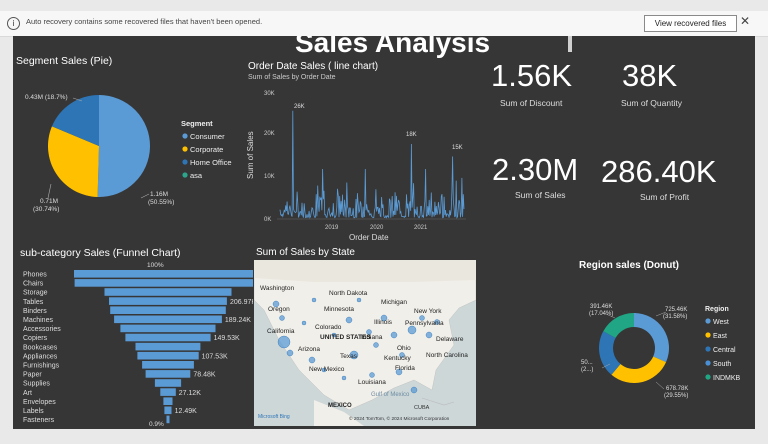 Image resolution: width=768 pixels, height=444 pixels. Describe the element at coordinates (676, 396) in the screenshot. I see `donut-label-east-pct: (29.55%)` at that location.